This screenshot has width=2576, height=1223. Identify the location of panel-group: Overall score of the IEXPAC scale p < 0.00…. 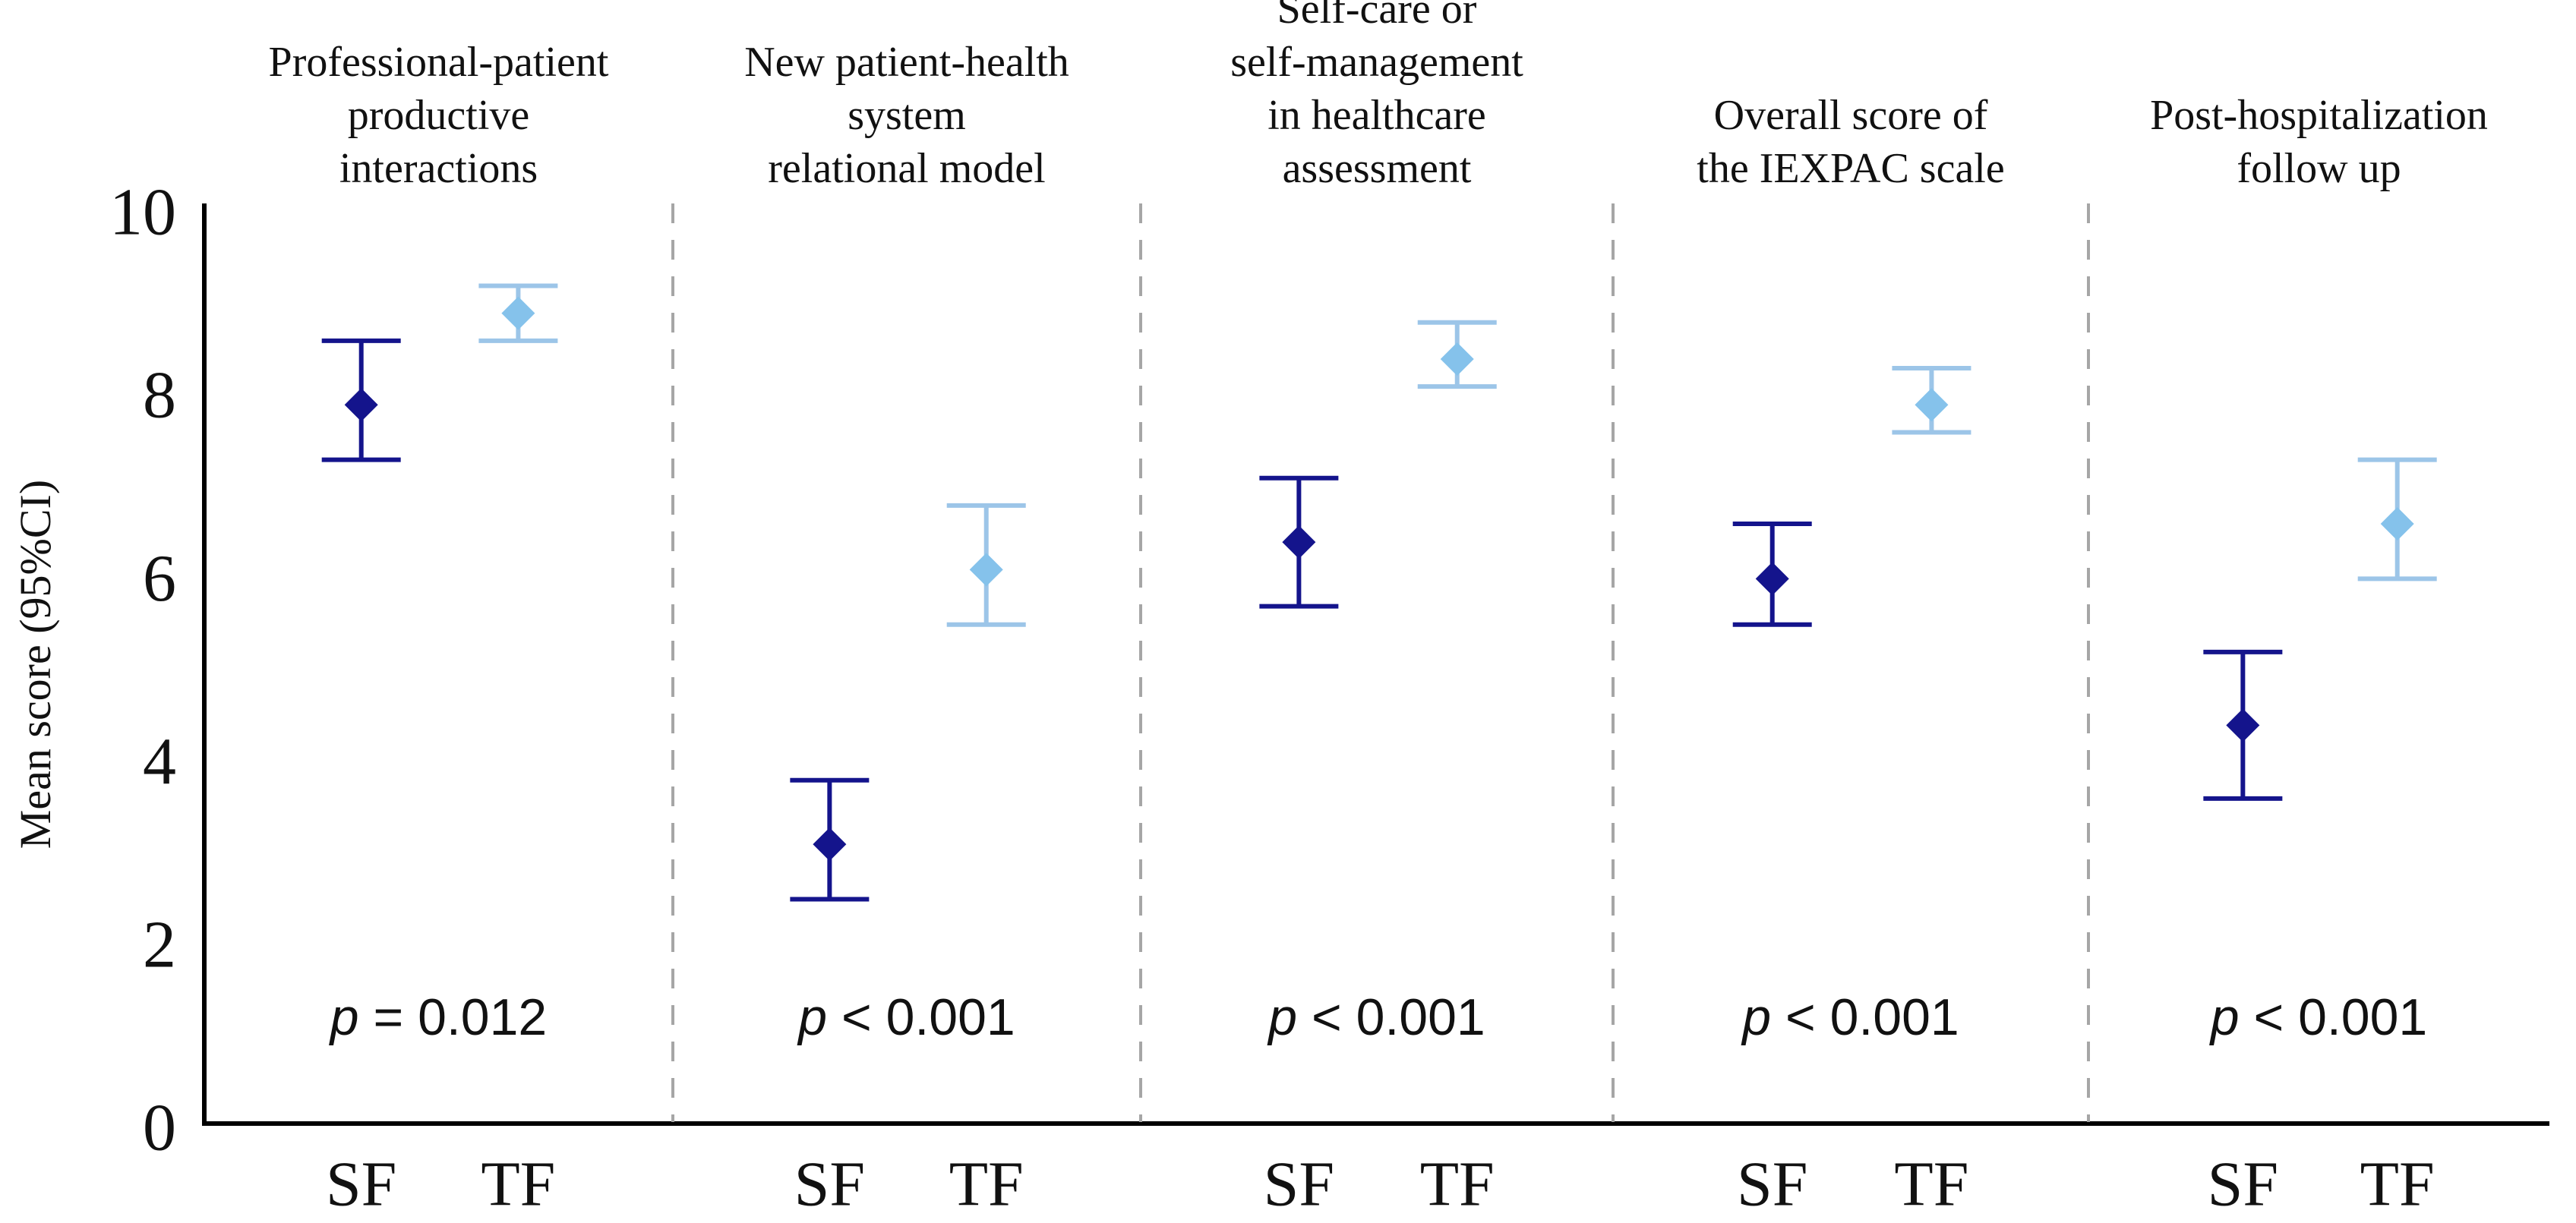
(1850, 656).